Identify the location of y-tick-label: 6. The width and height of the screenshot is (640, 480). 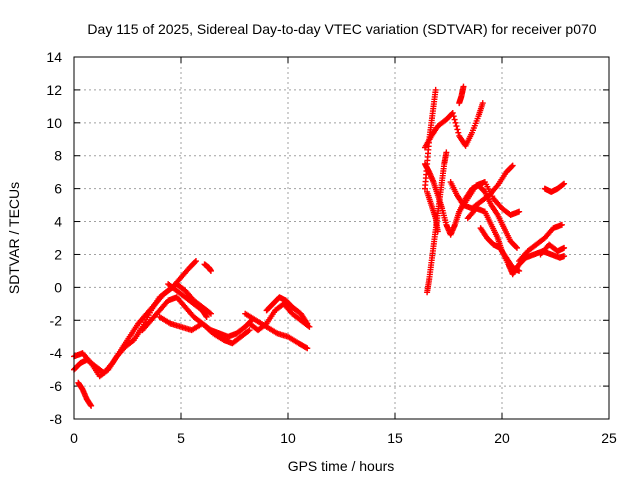
(58, 189).